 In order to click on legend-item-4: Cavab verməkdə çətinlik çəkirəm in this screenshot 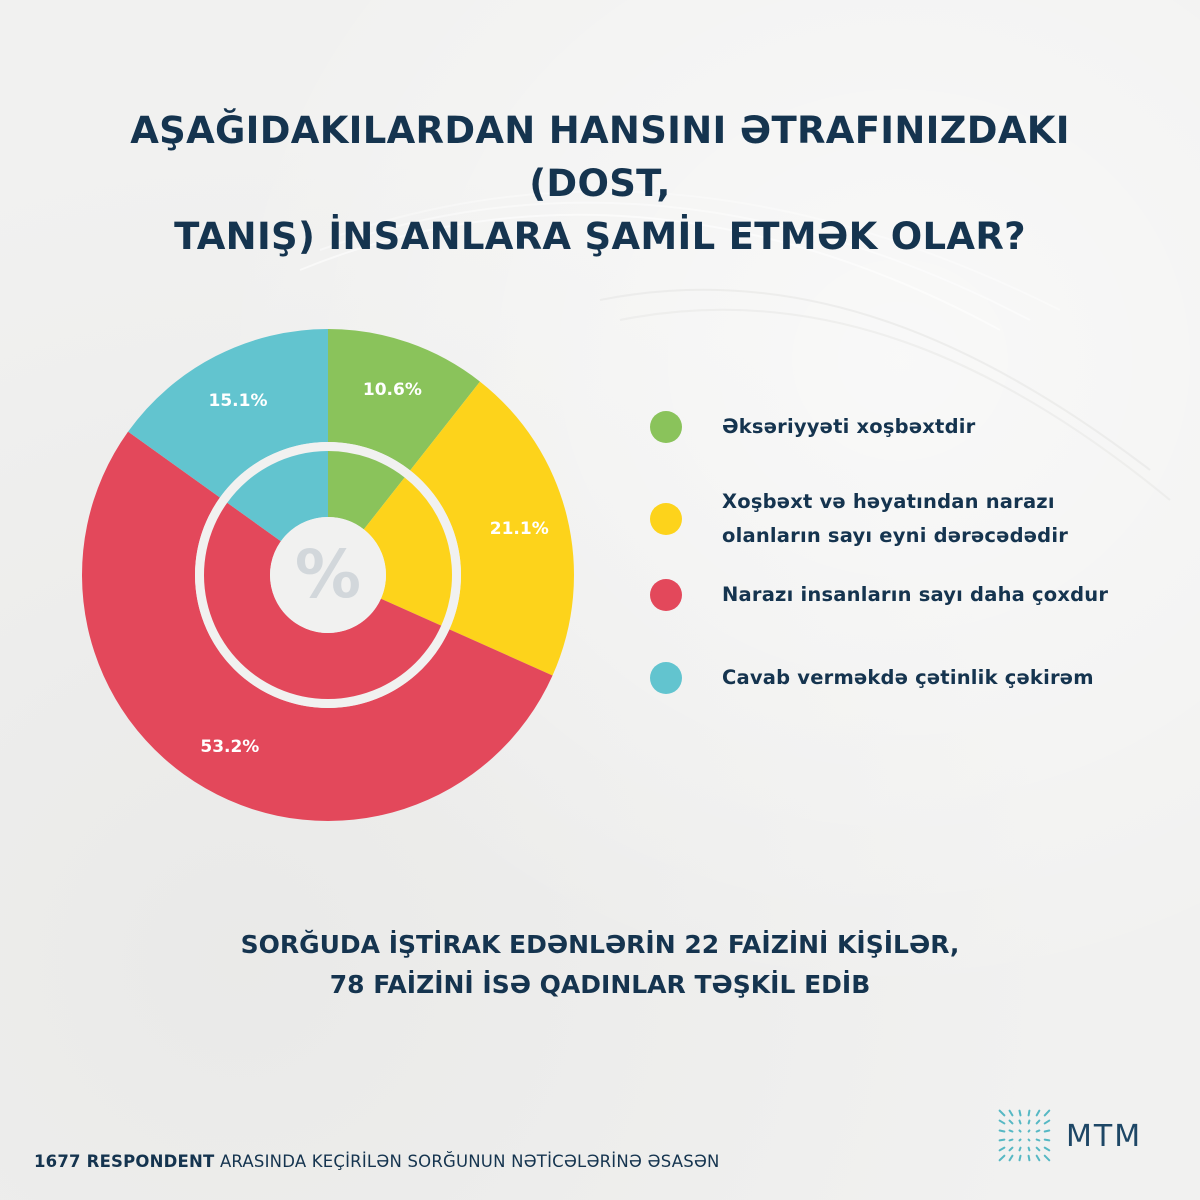, I will do `click(872, 678)`.